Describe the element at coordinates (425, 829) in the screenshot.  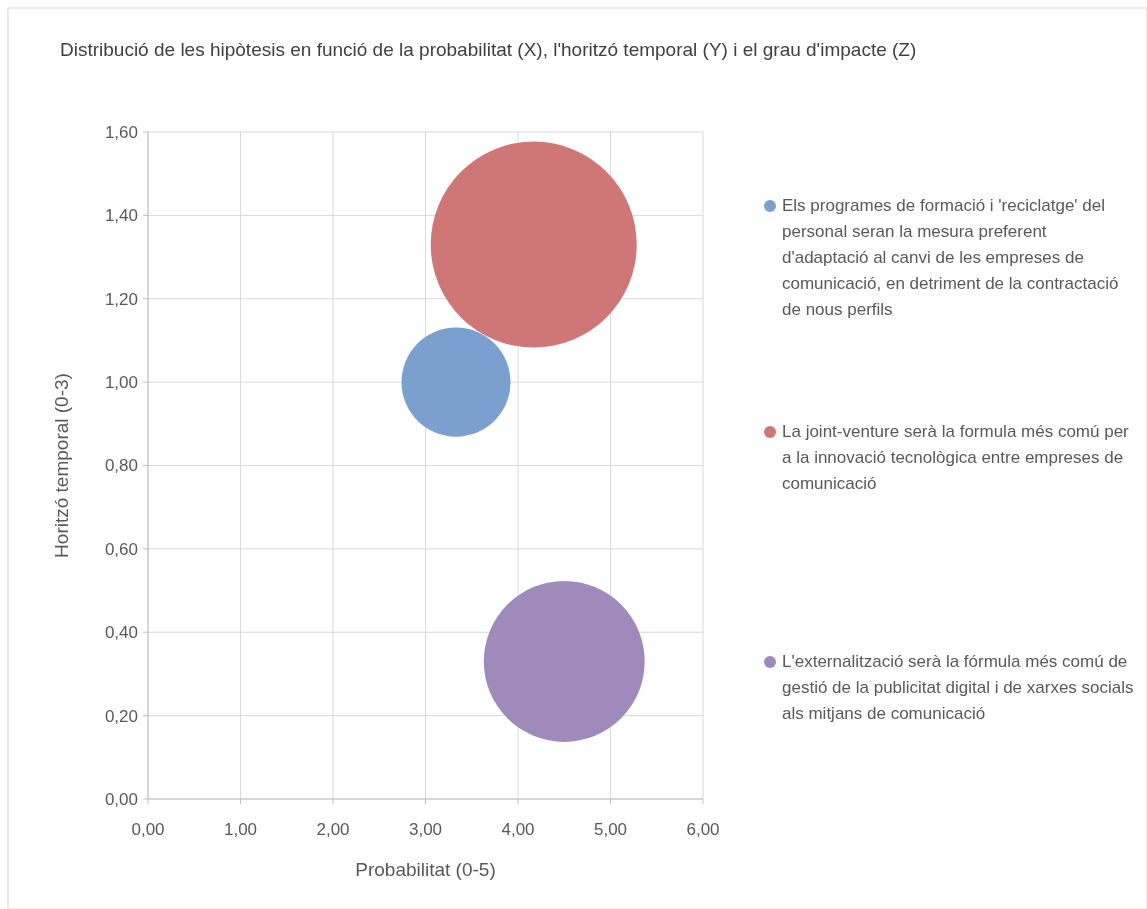
I see `x-tick-label: 3,00` at that location.